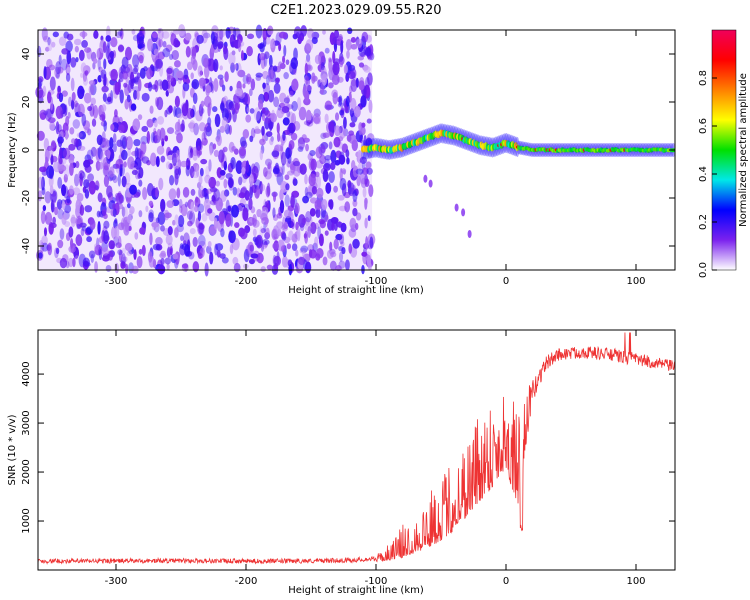  What do you see at coordinates (703, 270) in the screenshot?
I see `colorbar-tick-label: 0.0` at bounding box center [703, 270].